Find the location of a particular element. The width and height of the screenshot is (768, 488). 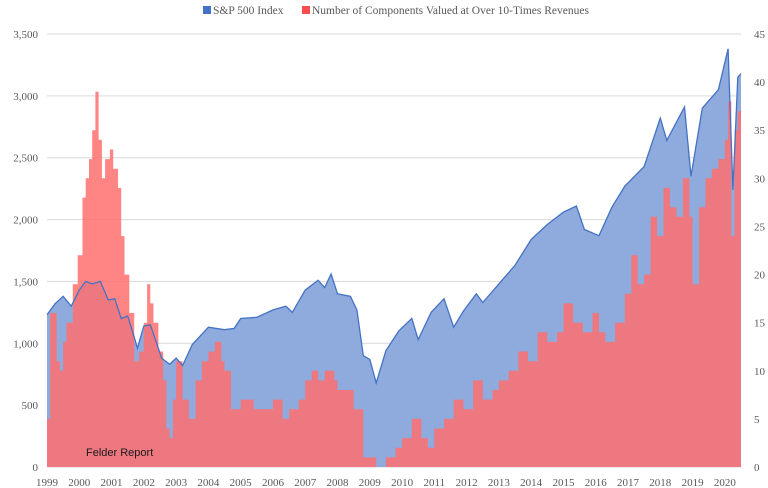

left-axis-tick-label: 2,000 is located at coordinates (25, 221).